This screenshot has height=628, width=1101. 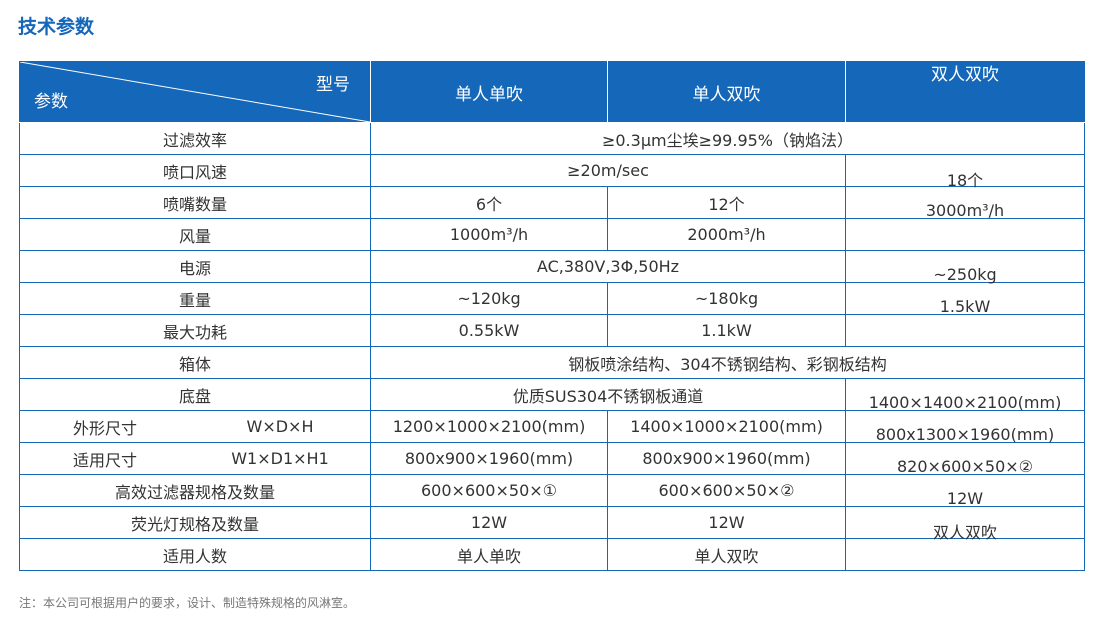 I want to click on row-label: 重量, so click(x=195, y=298).